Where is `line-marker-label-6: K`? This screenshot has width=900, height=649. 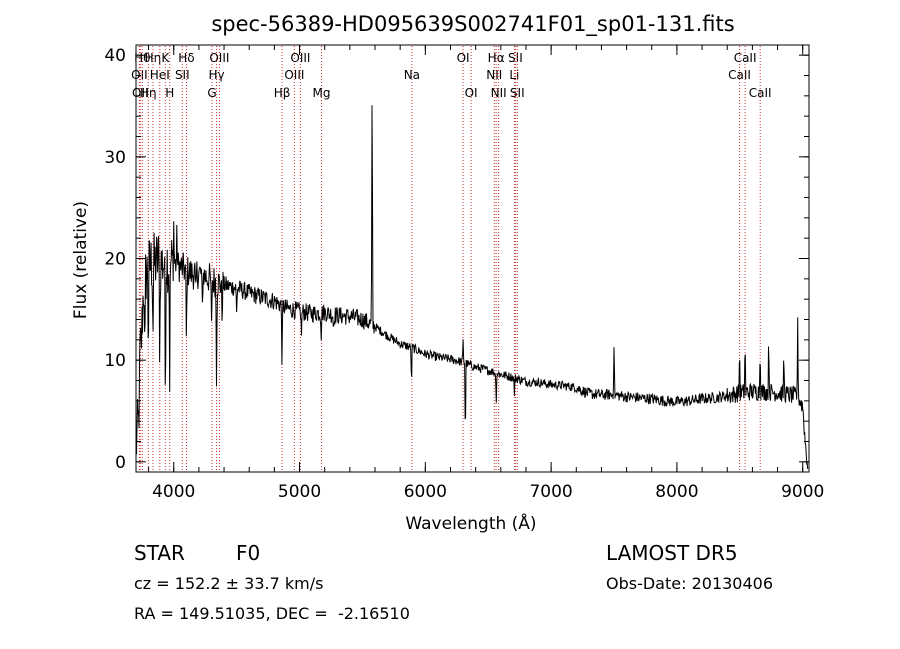
line-marker-label-6: K is located at coordinates (165, 58).